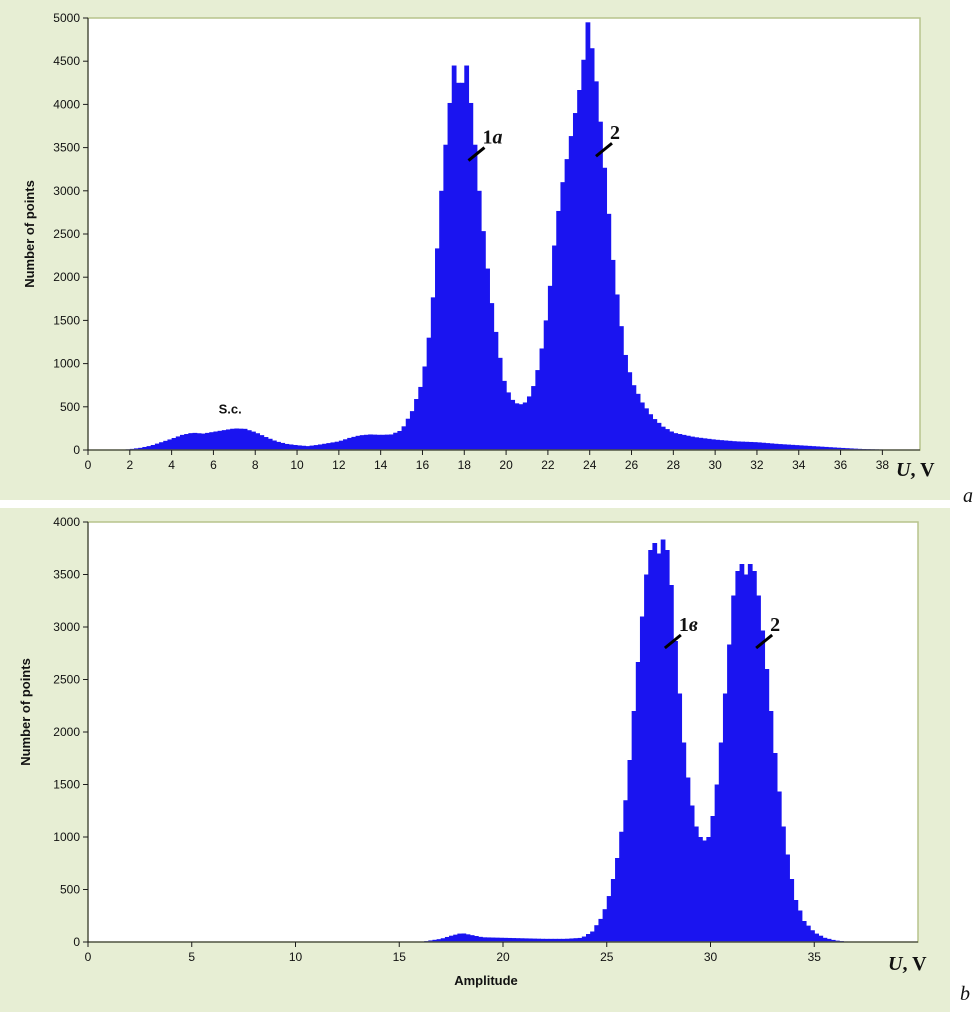 This screenshot has width=978, height=1012. I want to click on panel-b-x-tick-label: 25, so click(607, 957).